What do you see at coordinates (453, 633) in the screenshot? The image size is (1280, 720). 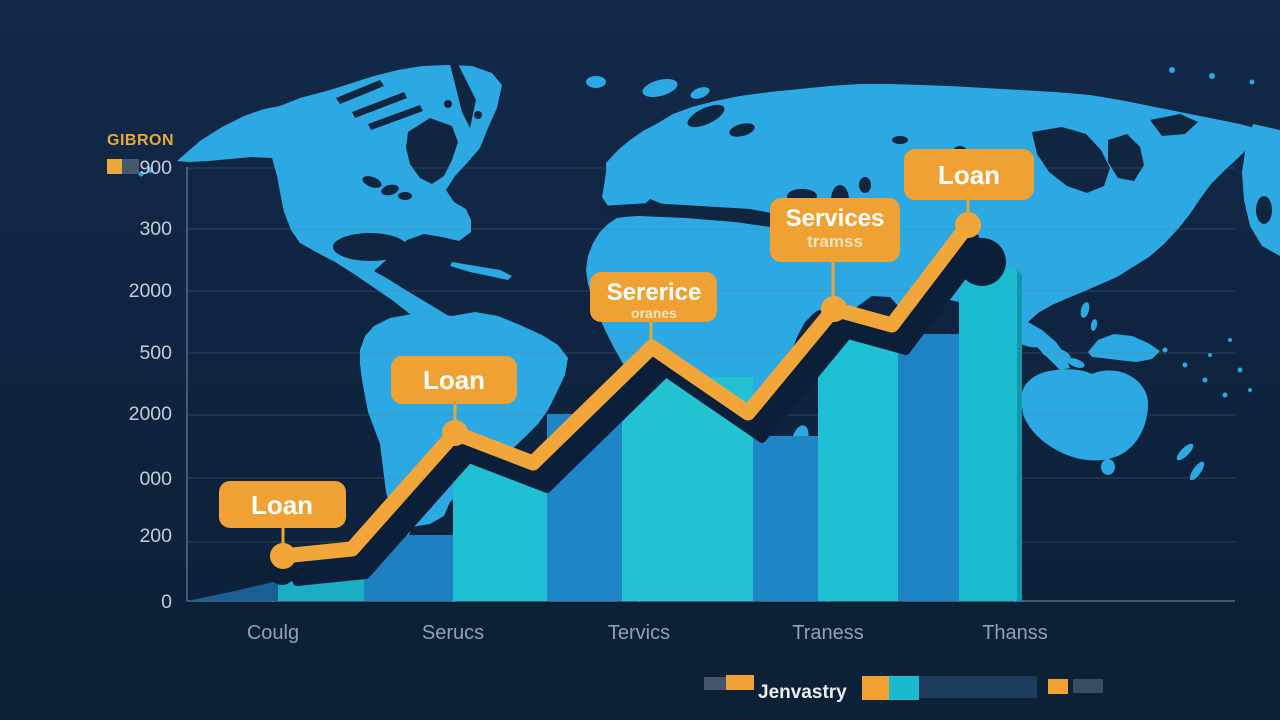 I see `svg-text: Serucs` at bounding box center [453, 633].